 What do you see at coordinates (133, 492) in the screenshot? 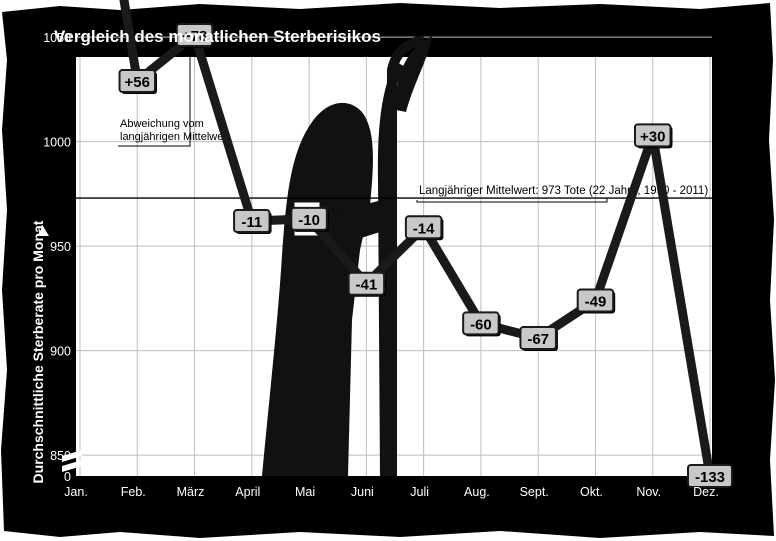
I see `x-tick-label: Feb.` at bounding box center [133, 492].